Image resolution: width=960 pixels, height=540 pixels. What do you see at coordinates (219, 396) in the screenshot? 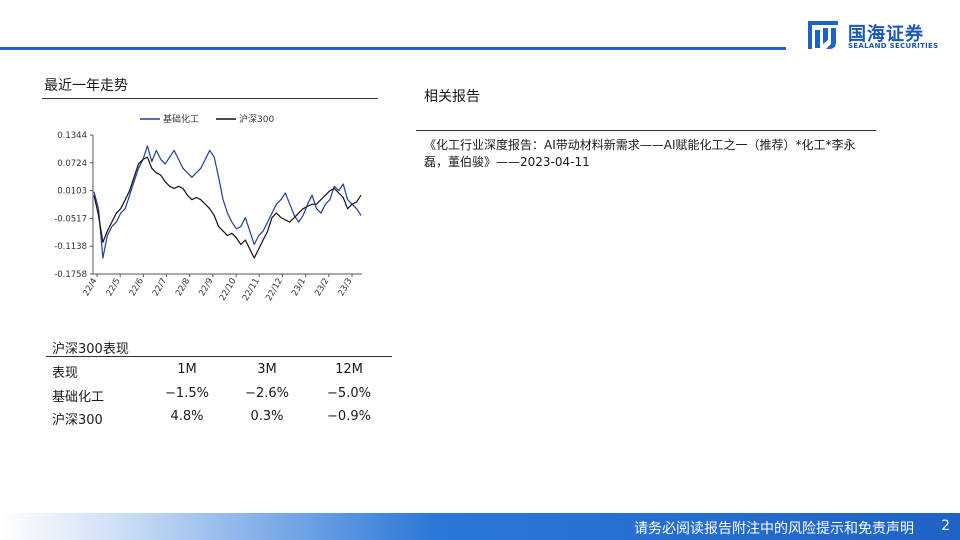
I see `table-row: 基础化工 −1.5% −2.6% −5.0%` at bounding box center [219, 396].